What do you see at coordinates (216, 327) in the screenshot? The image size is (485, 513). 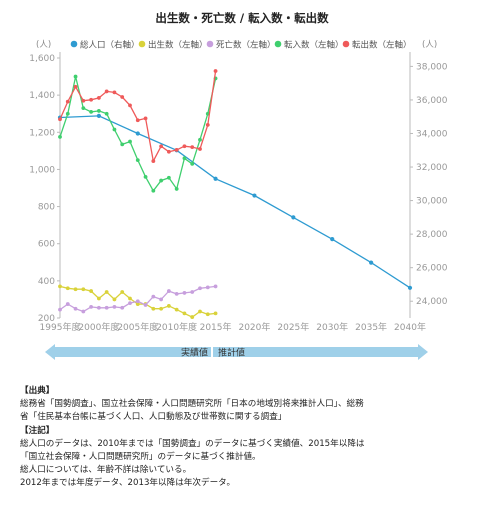 I see `x-tick-label: 2015年` at bounding box center [216, 327].